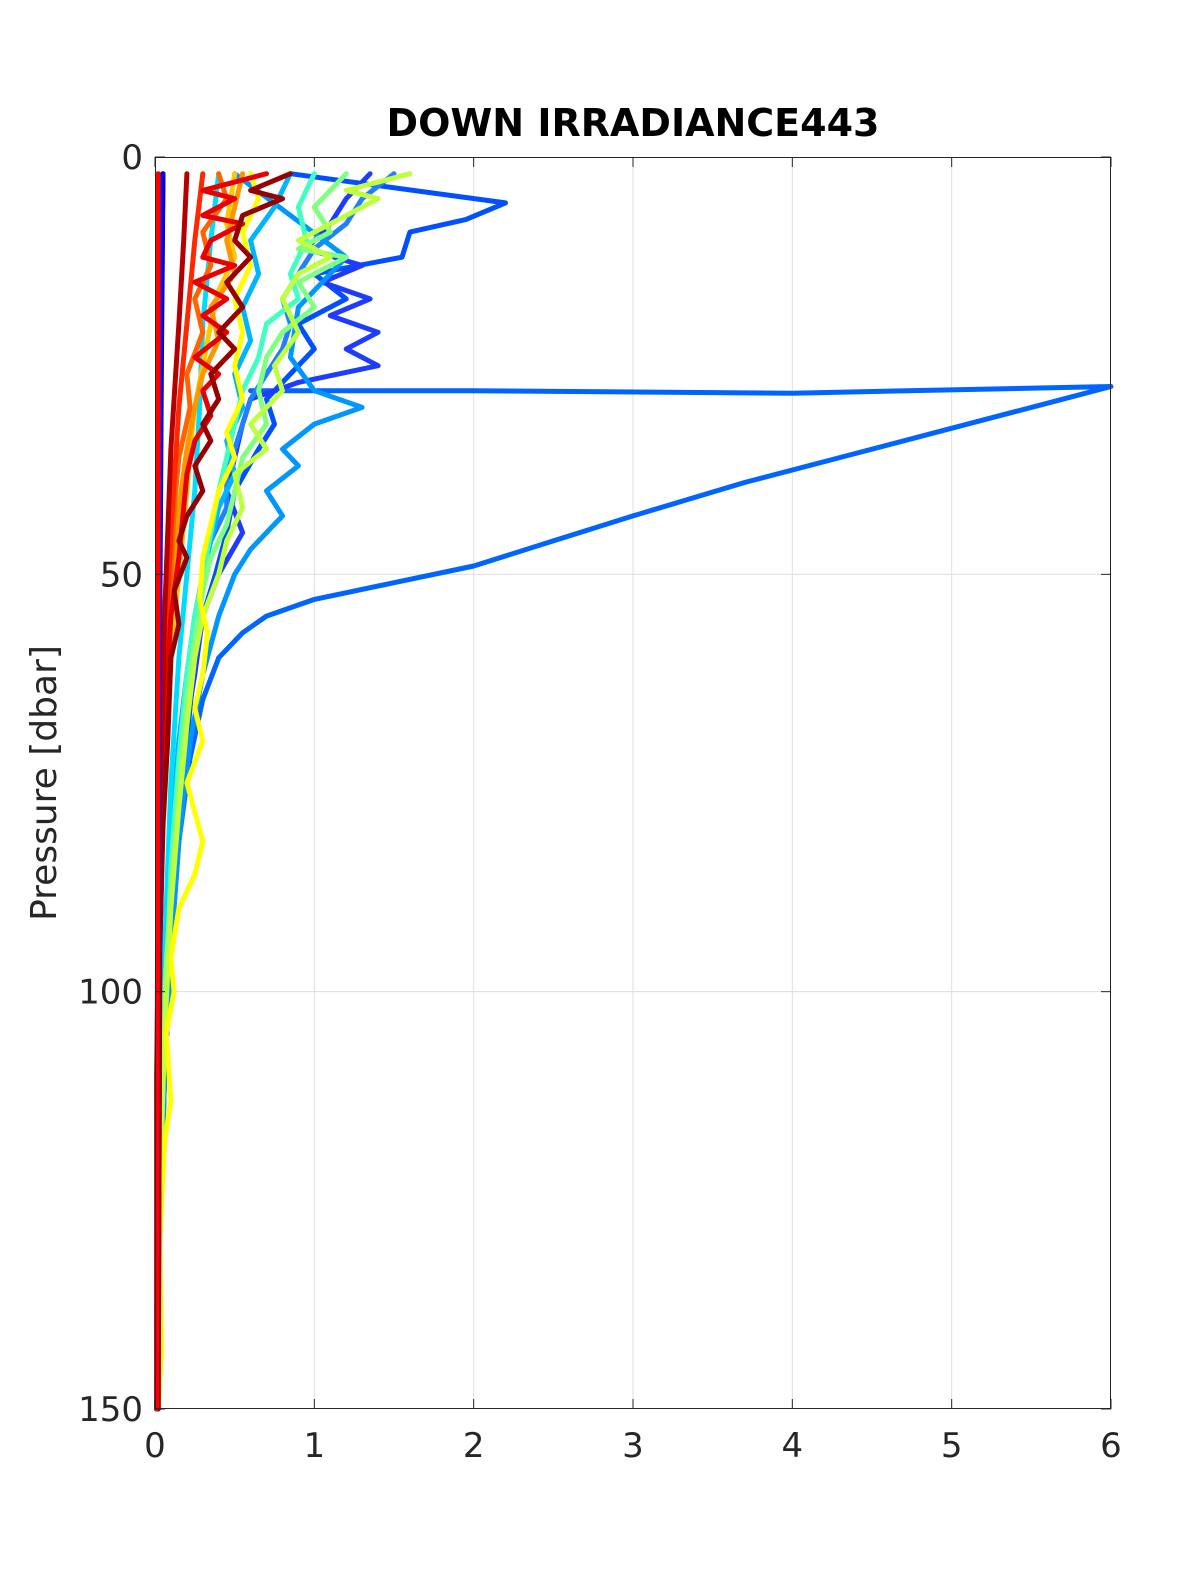 This screenshot has width=1200, height=1580. What do you see at coordinates (474, 1446) in the screenshot?
I see `x-tick-label: 2` at bounding box center [474, 1446].